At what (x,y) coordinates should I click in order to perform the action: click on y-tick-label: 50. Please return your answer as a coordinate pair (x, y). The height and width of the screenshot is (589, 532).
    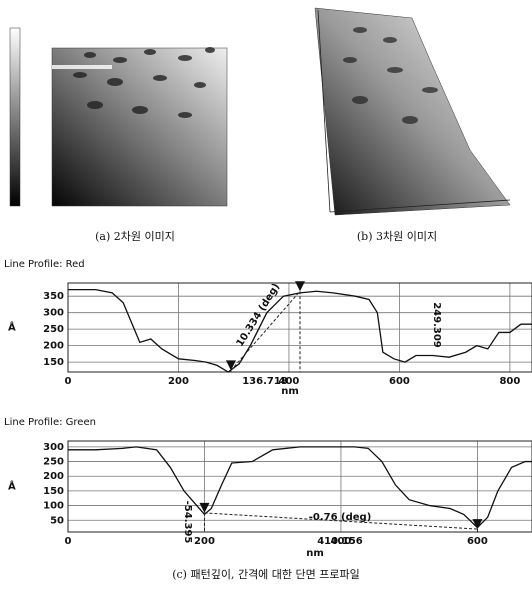
    Looking at the image, I should click on (57, 520).